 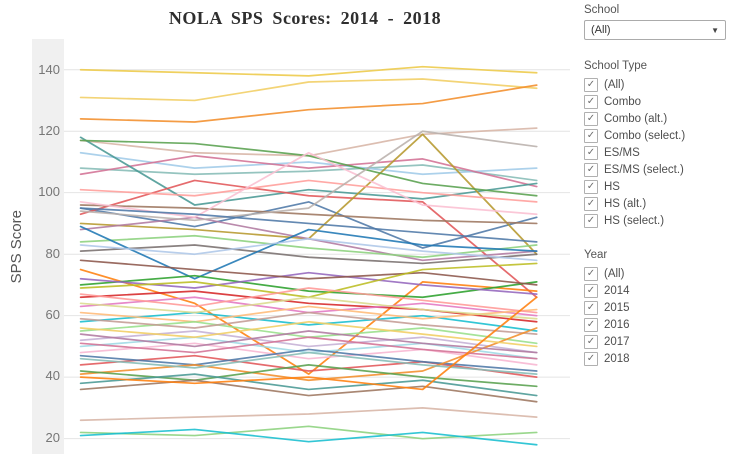 What do you see at coordinates (52, 376) in the screenshot?
I see `y-axis-tick-label: 40` at bounding box center [52, 376].